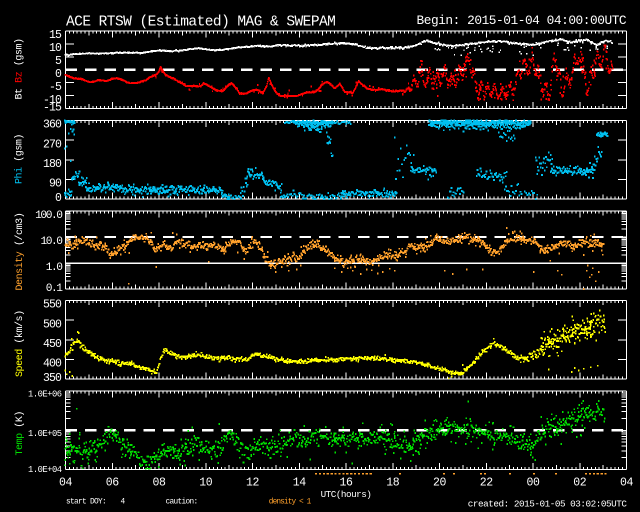 The width and height of the screenshot is (640, 512). Describe the element at coordinates (52, 144) in the screenshot. I see `svg-text: 270` at that location.